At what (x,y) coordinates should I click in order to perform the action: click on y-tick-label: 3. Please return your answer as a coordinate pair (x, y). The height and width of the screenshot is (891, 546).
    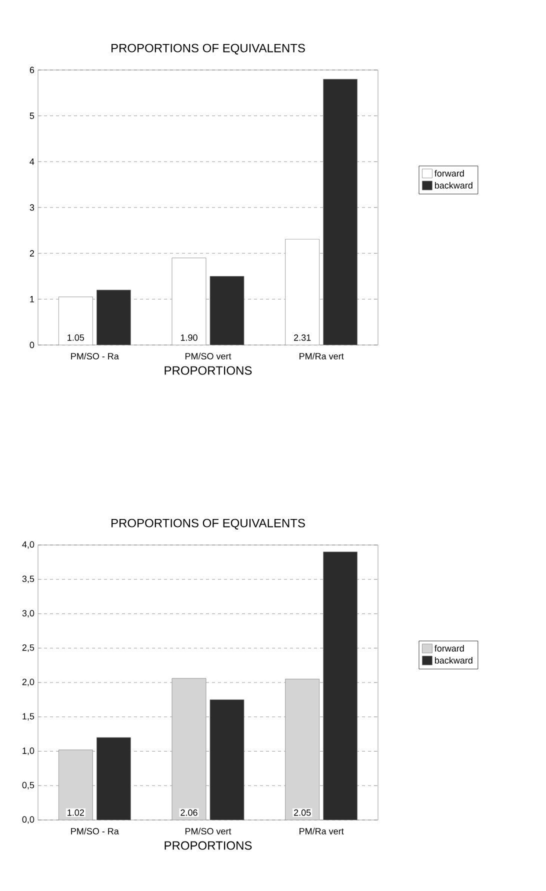
    Looking at the image, I should click on (32, 207).